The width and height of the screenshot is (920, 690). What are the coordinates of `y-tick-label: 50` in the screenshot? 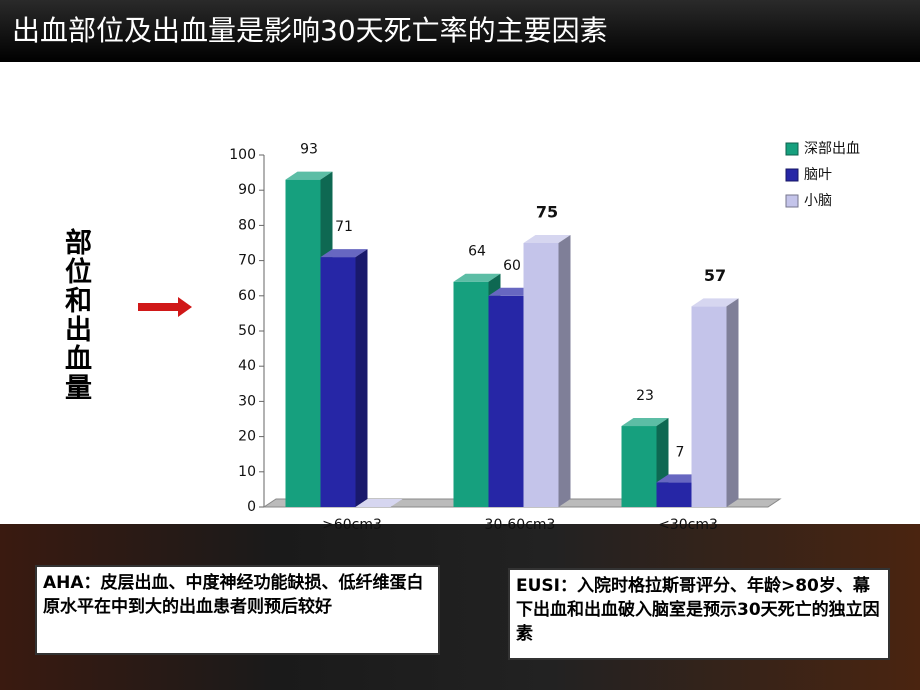 It's located at (247, 331).